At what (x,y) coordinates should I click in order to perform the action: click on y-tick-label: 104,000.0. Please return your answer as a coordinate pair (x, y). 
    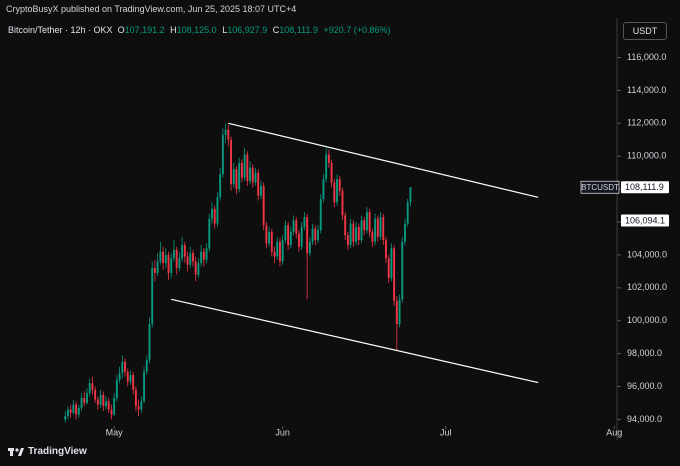
    Looking at the image, I should click on (647, 254).